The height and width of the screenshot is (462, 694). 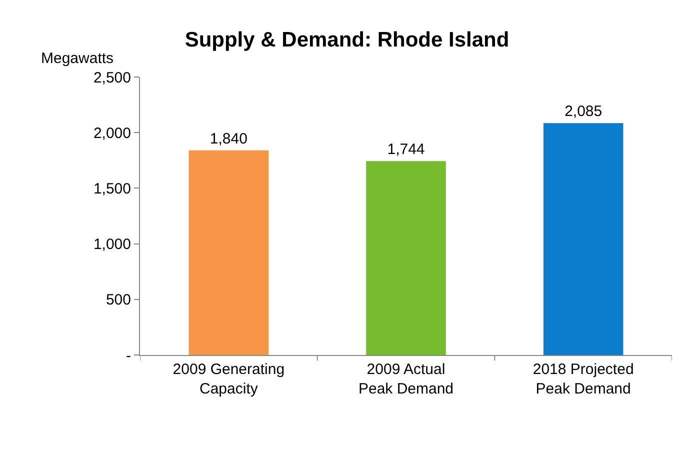 What do you see at coordinates (128, 355) in the screenshot?
I see `y-tick-label: -` at bounding box center [128, 355].